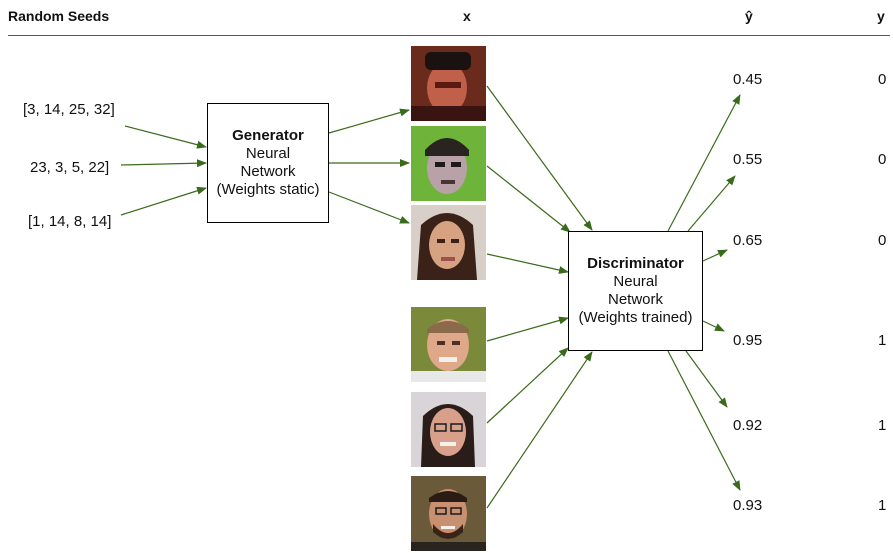 The height and width of the screenshot is (553, 893). Describe the element at coordinates (70, 167) in the screenshot. I see `seed-2: 23, 3, 5, 22]` at that location.